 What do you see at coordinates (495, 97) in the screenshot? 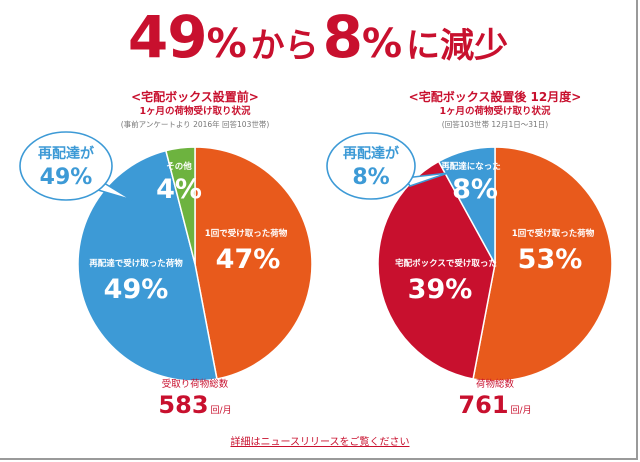
I see `chart-2-title: <宅配ボックス設置後 12月度>` at bounding box center [495, 97].